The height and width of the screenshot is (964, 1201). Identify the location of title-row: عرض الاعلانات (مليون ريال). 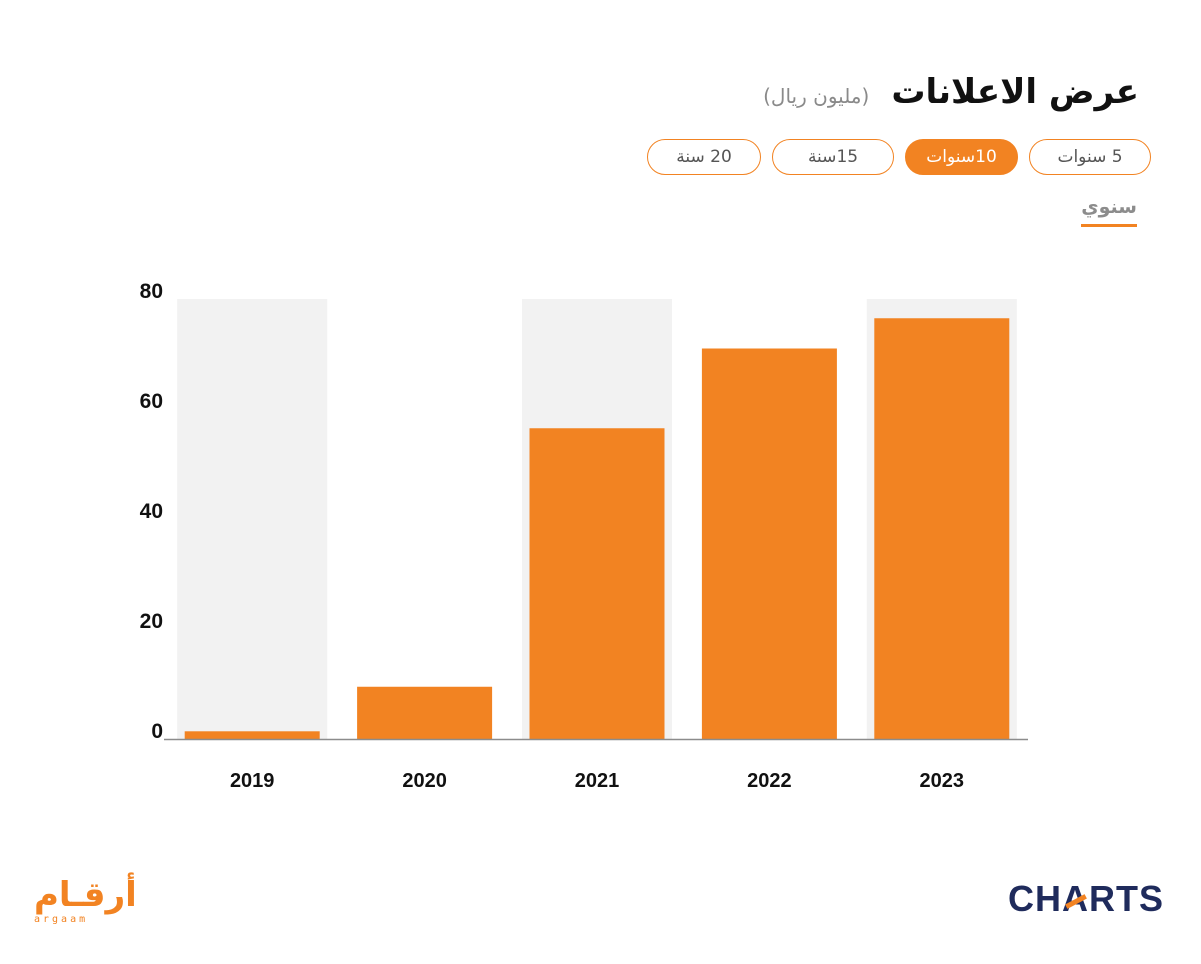
(951, 92).